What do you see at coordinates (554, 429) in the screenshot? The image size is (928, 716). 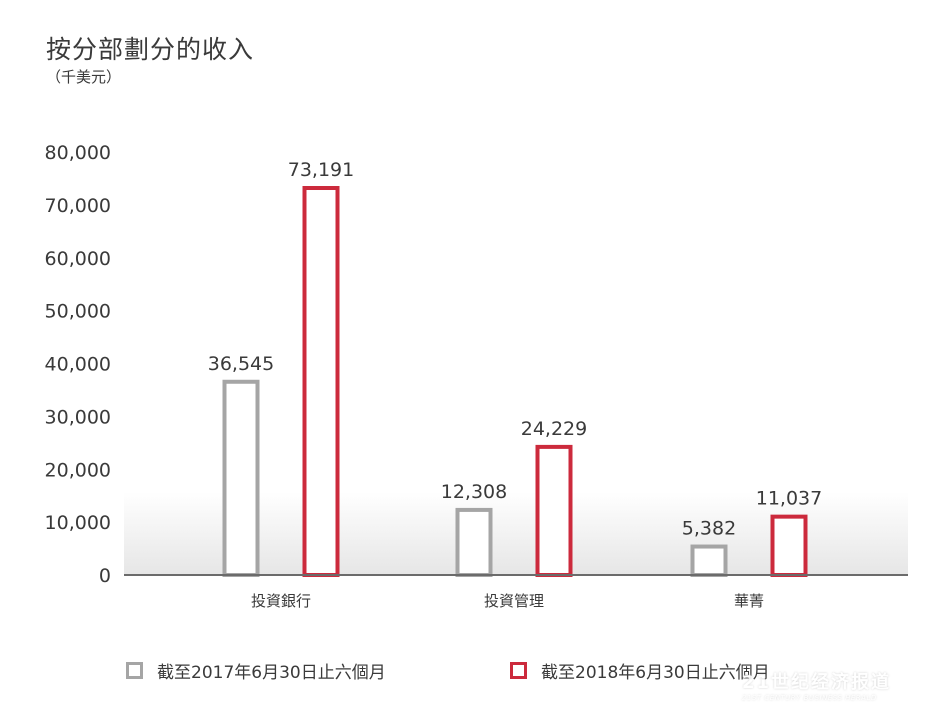 I see `bar-value-label: 24,229` at bounding box center [554, 429].